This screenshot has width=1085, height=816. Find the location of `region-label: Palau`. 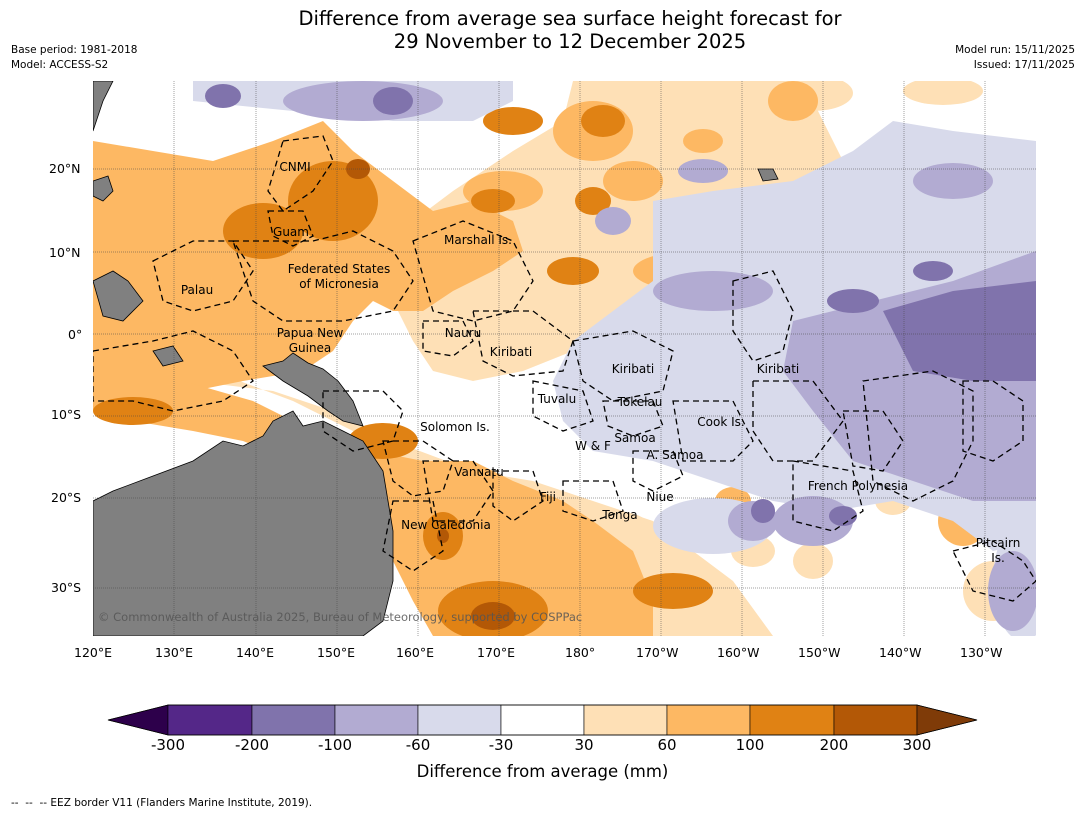

region-label: Palau is located at coordinates (197, 290).